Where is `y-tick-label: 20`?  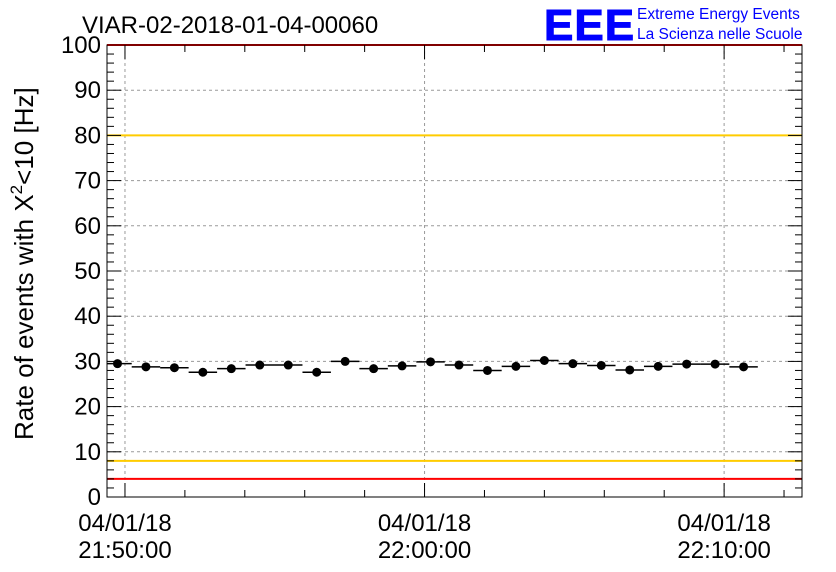
y-tick-label: 20 is located at coordinates (87, 407).